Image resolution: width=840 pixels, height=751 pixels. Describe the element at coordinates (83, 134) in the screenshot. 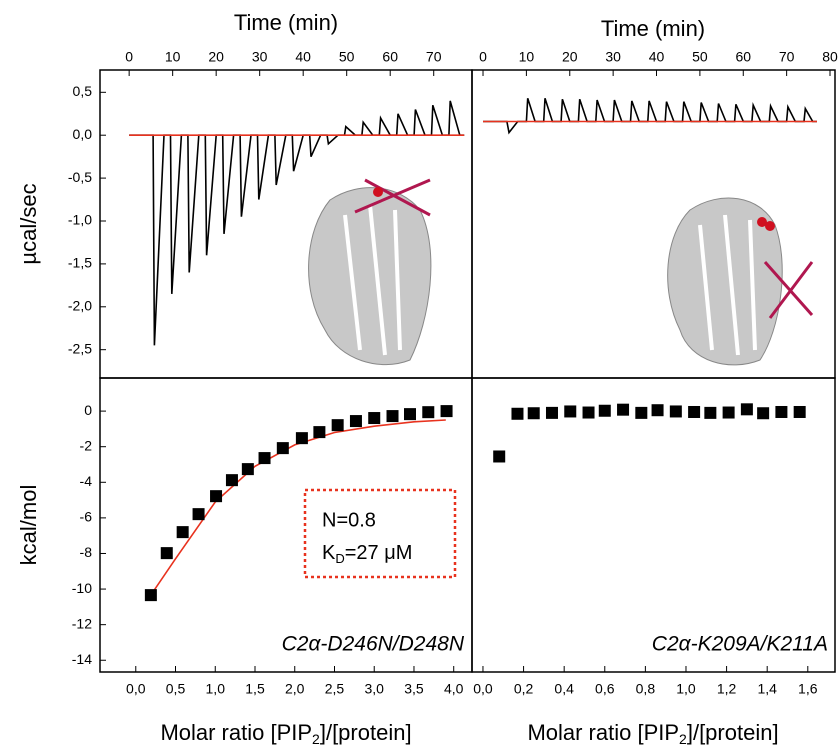

I see `y-tick-label: 0,0` at that location.